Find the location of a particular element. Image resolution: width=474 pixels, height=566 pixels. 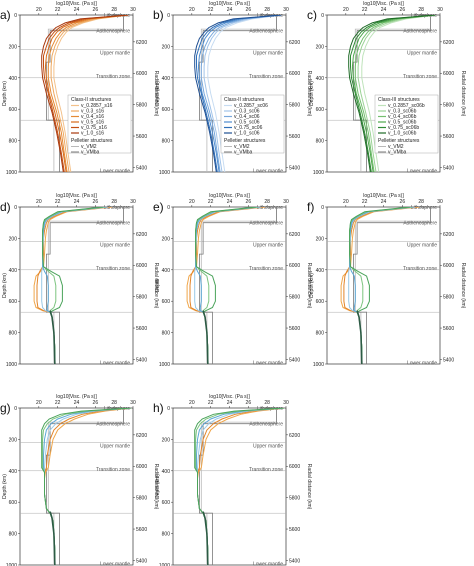

legend-entry: v_0.4_s16 is located at coordinates (92, 117).